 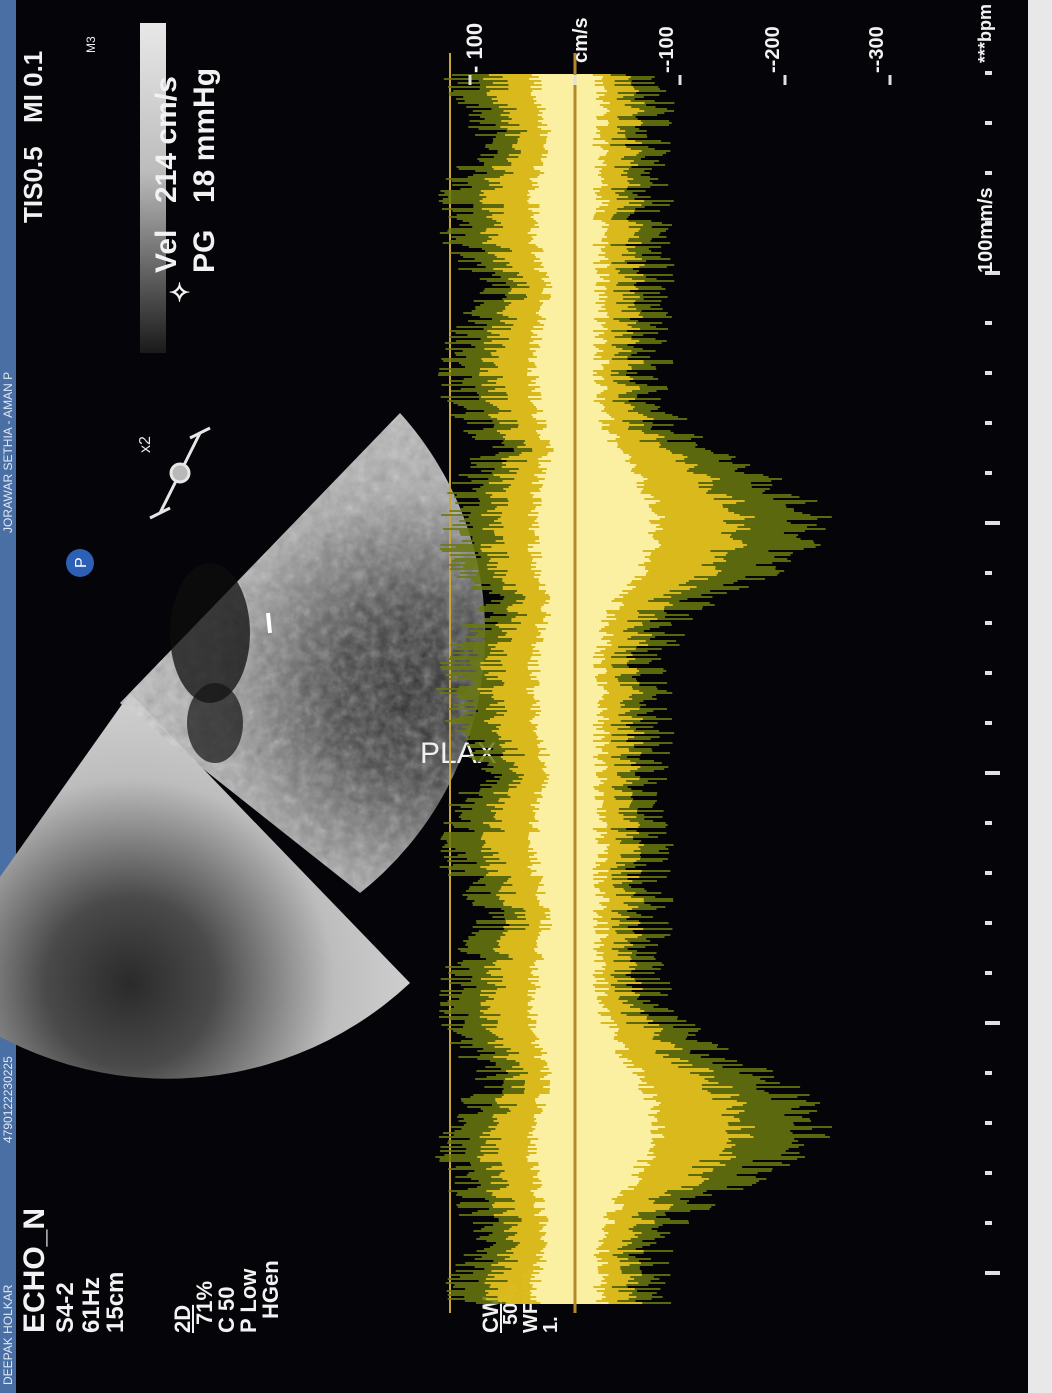 What do you see at coordinates (877, 49) in the screenshot?
I see `scale-tick-neg300: --300` at bounding box center [877, 49].